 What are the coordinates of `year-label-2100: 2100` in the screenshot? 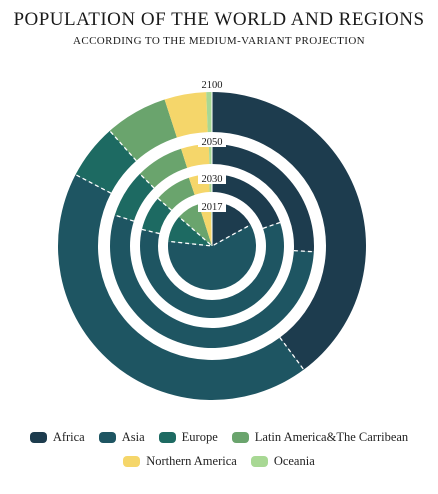 It's located at (212, 85).